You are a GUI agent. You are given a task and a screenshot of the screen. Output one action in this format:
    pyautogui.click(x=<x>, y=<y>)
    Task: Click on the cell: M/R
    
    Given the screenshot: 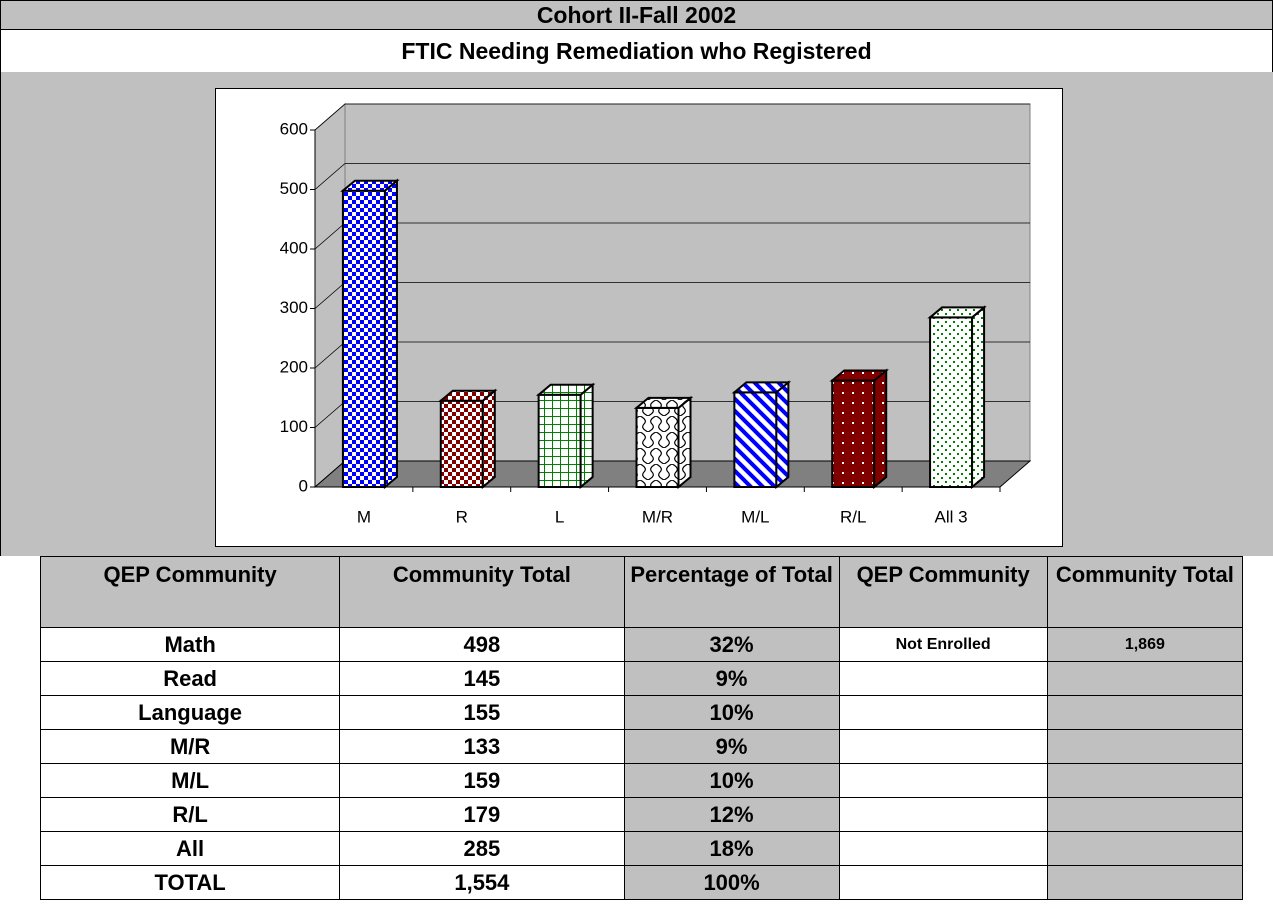 What is the action you would take?
    pyautogui.click(x=190, y=746)
    